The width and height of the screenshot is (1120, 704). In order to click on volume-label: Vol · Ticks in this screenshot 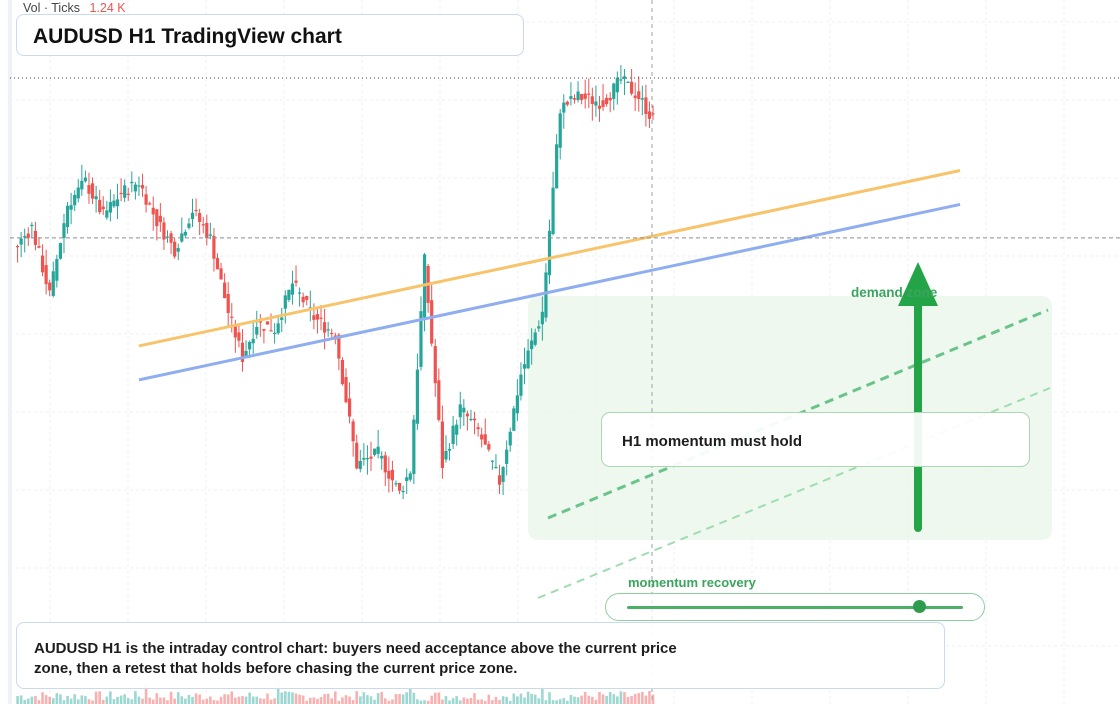, I will do `click(51, 8)`.